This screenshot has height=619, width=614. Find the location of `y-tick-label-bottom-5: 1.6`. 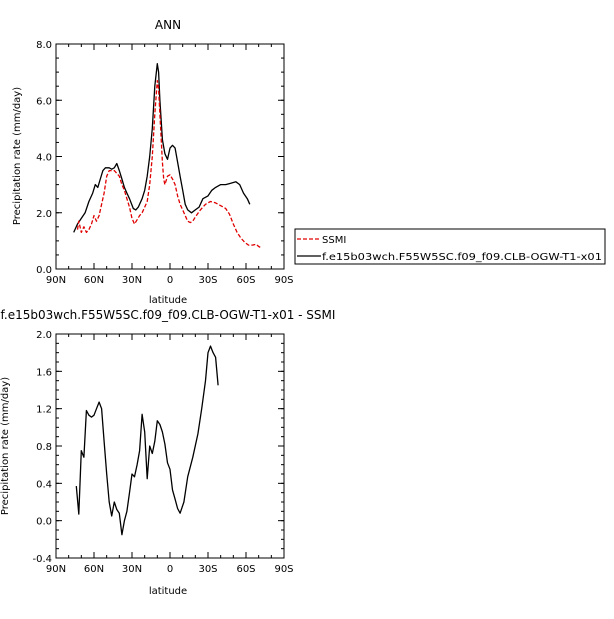

y-tick-label-bottom-5: 1.6 is located at coordinates (44, 372).